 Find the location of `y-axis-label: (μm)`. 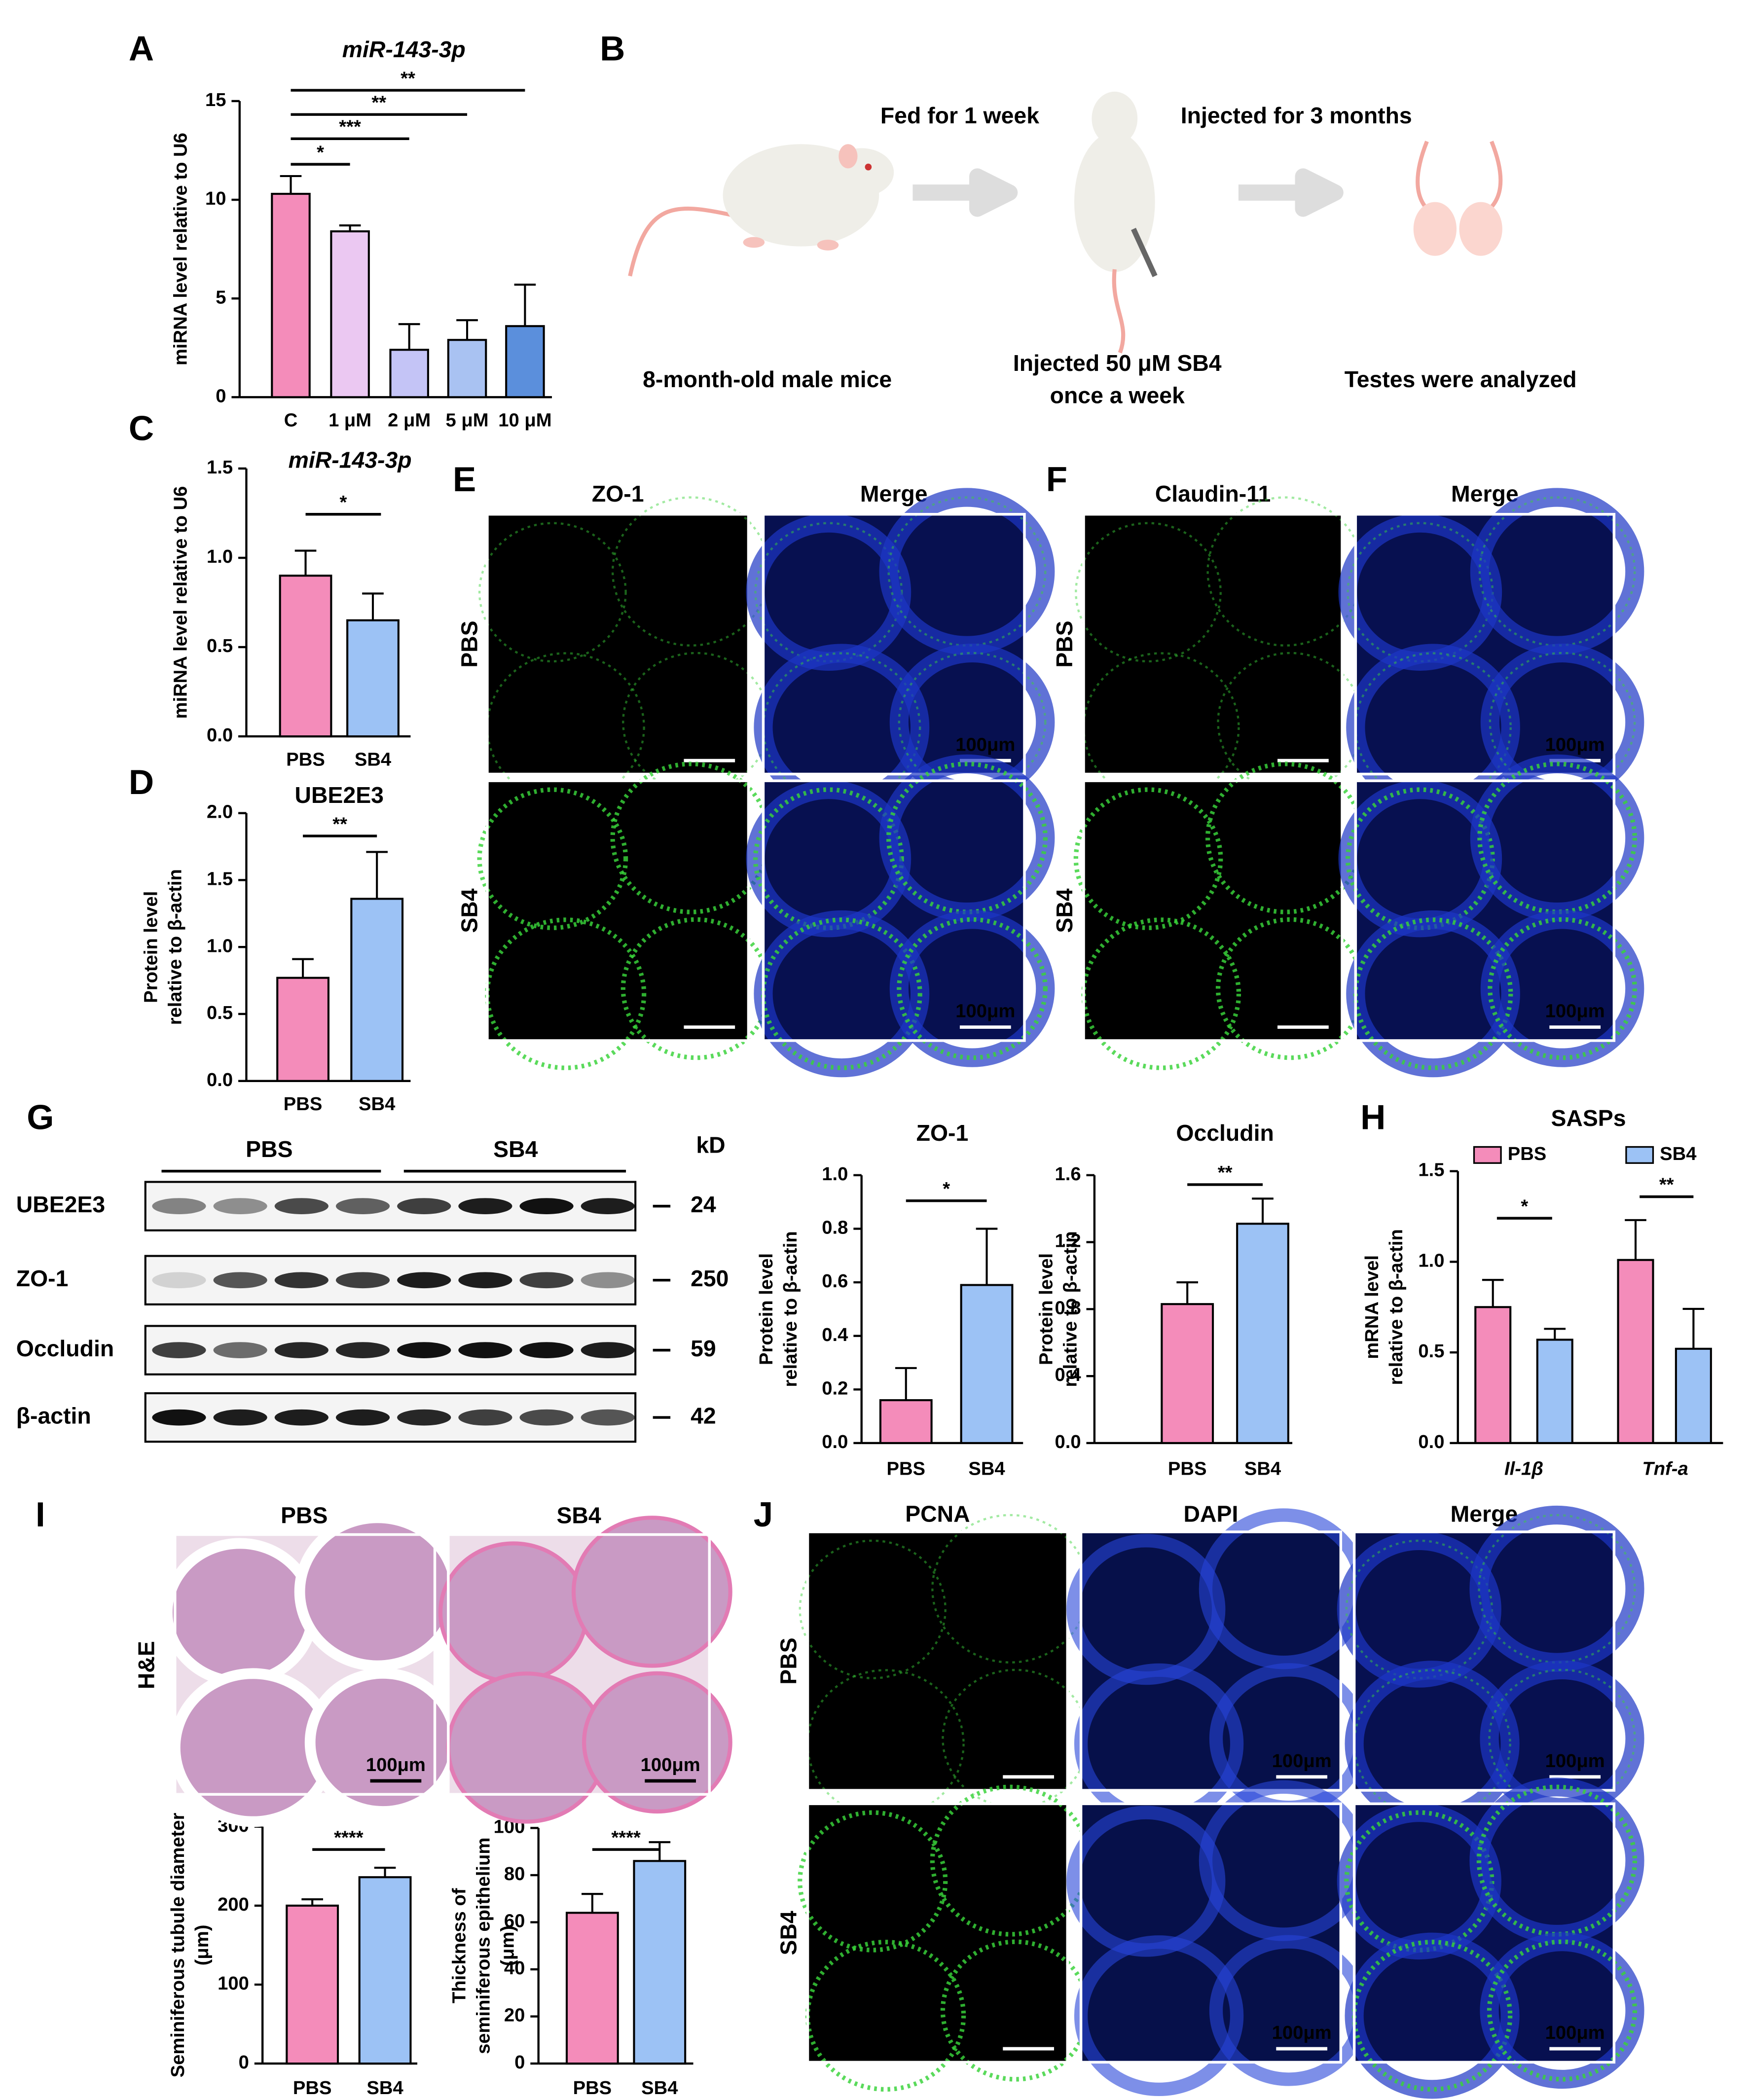

y-axis-label: (μm) is located at coordinates (202, 1945).